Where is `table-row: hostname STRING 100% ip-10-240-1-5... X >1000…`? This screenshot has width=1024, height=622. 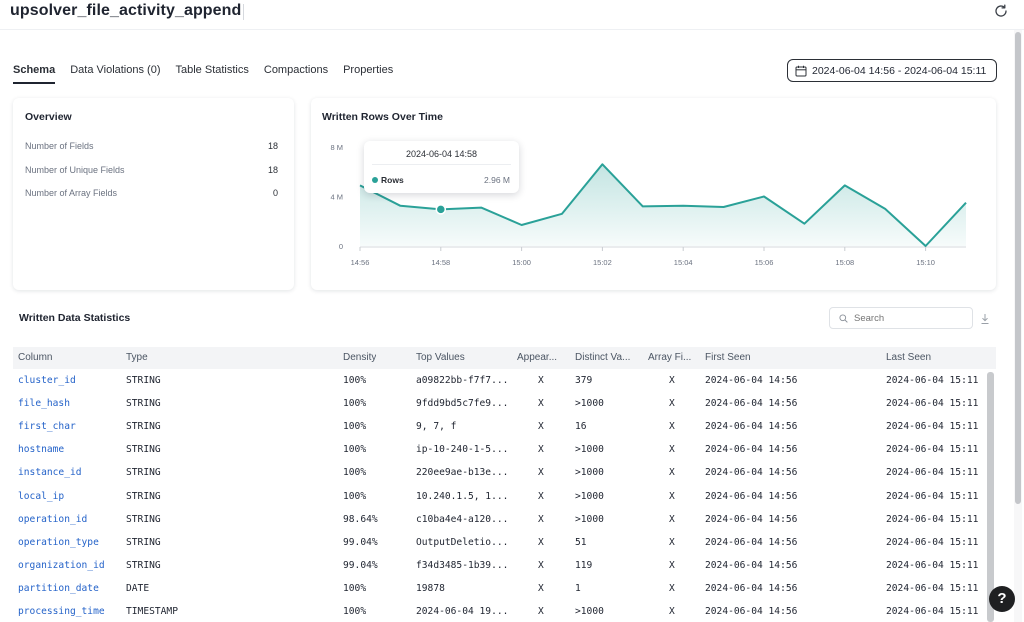 table-row: hostname STRING 100% ip-10-240-1-5... X >1000… is located at coordinates (500, 450).